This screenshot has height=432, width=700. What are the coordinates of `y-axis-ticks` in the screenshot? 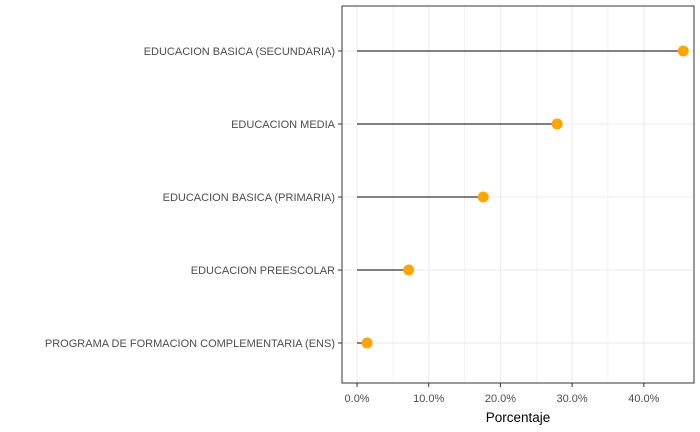 It's located at (340, 197).